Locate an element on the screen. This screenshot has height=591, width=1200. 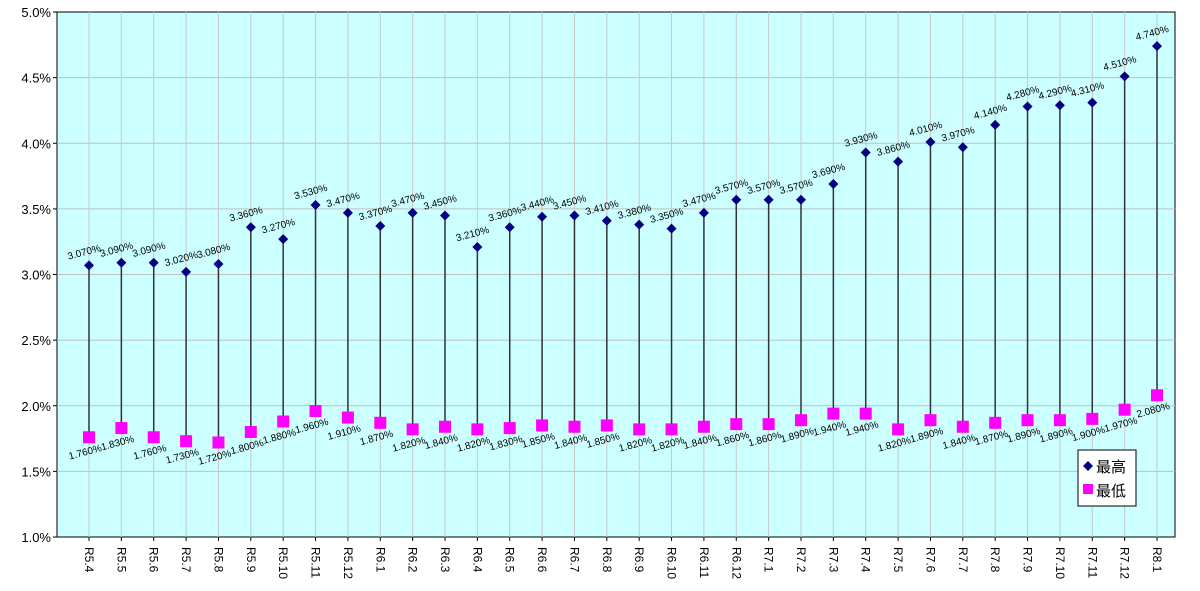
legend-label-low: 最低 is located at coordinates (1111, 491).